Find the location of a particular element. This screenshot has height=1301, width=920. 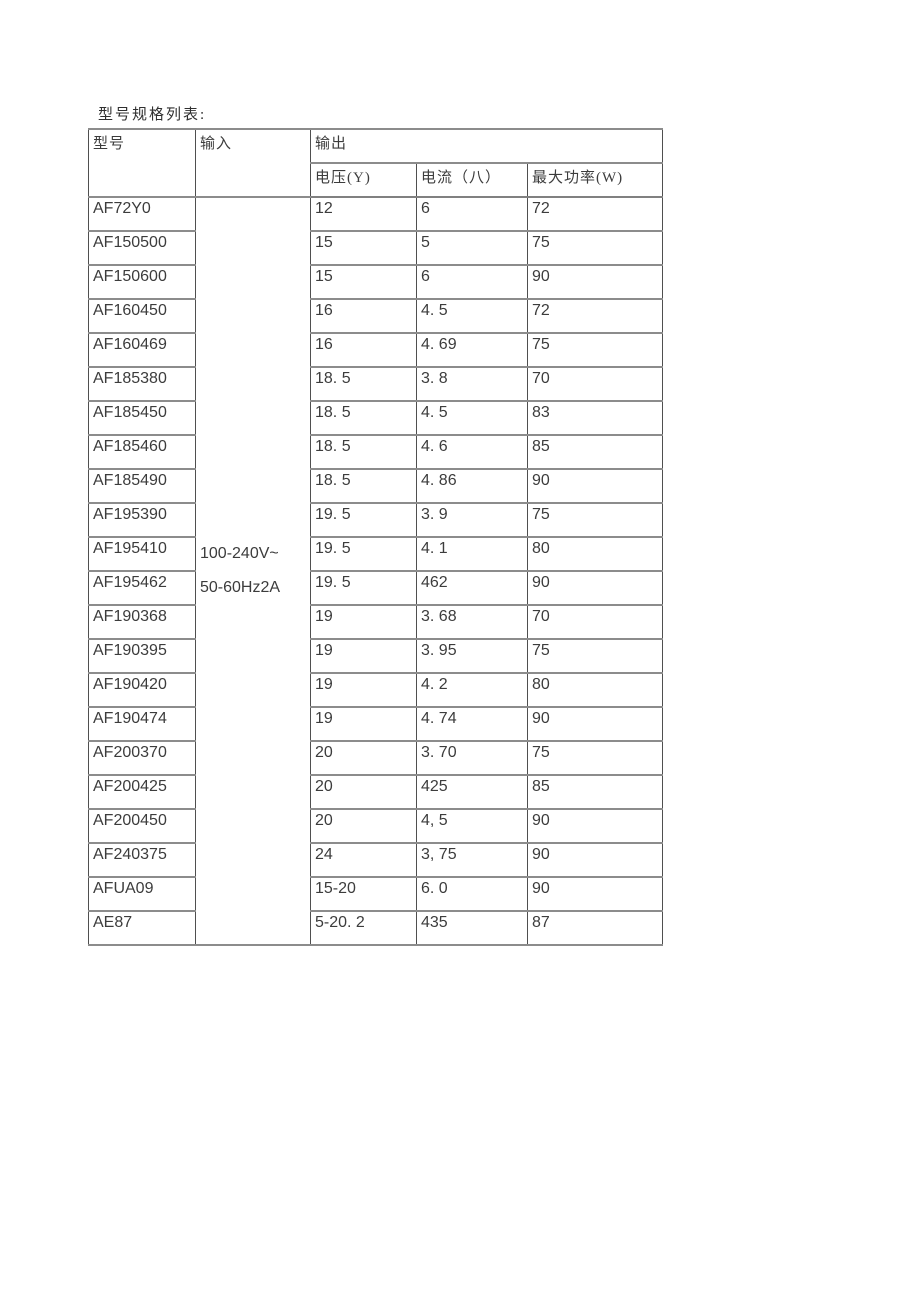

col-header-input: 输入 is located at coordinates (253, 163).